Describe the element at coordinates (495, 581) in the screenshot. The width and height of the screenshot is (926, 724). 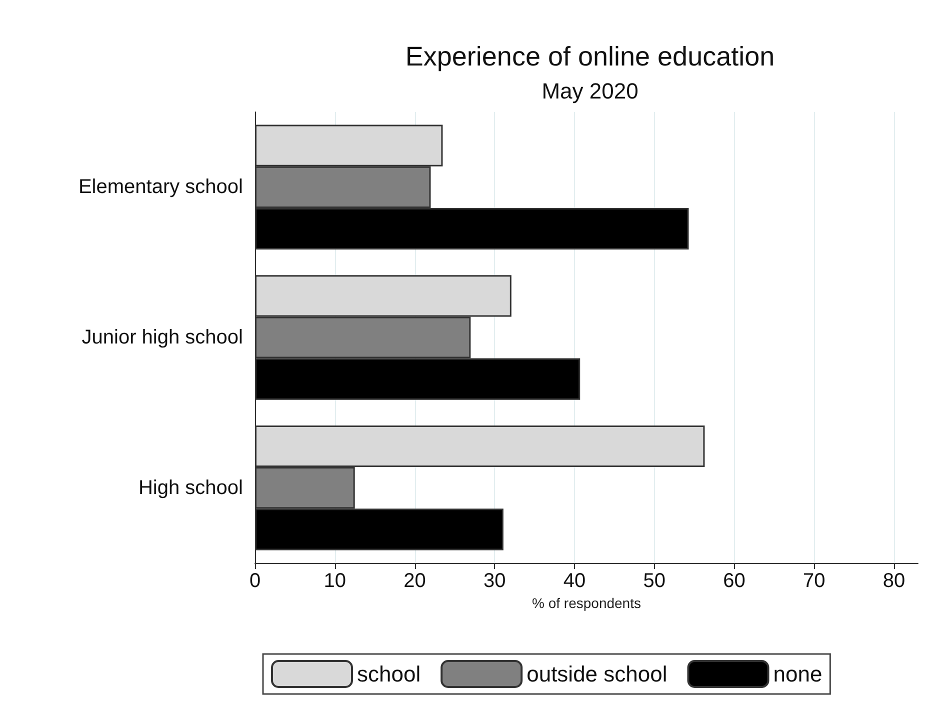
I see `x-tick-label: 30` at that location.